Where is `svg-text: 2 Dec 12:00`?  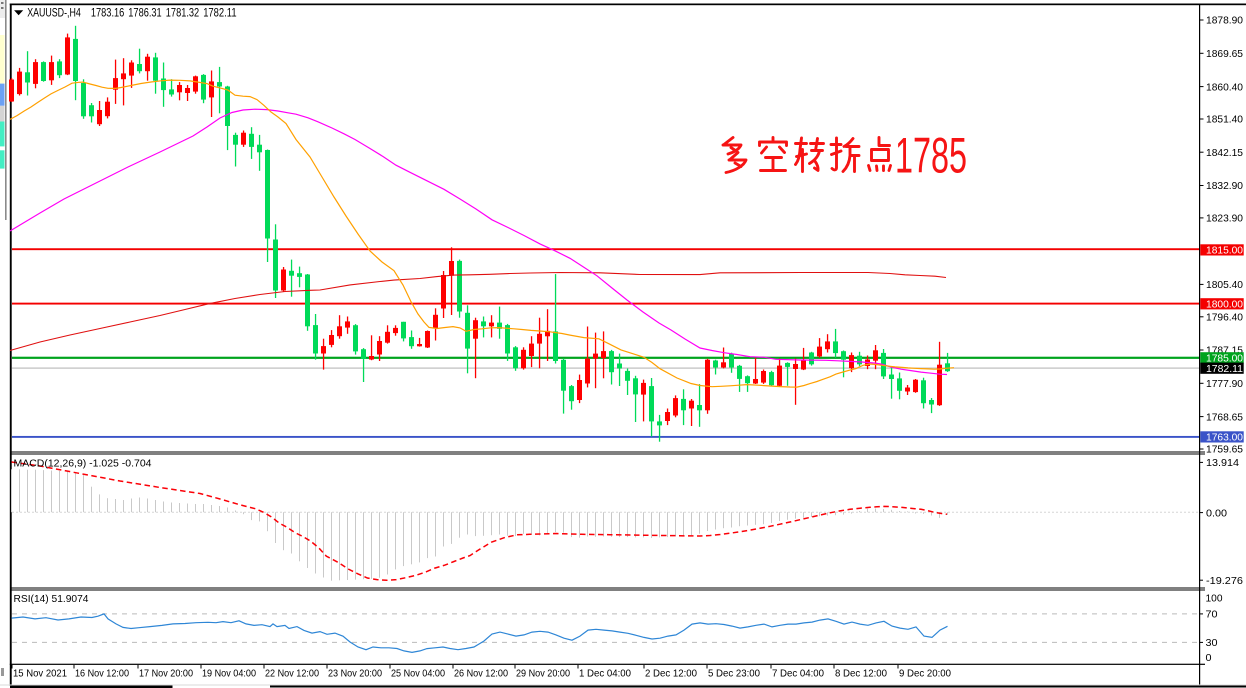 svg-text: 2 Dec 12:00 is located at coordinates (671, 674).